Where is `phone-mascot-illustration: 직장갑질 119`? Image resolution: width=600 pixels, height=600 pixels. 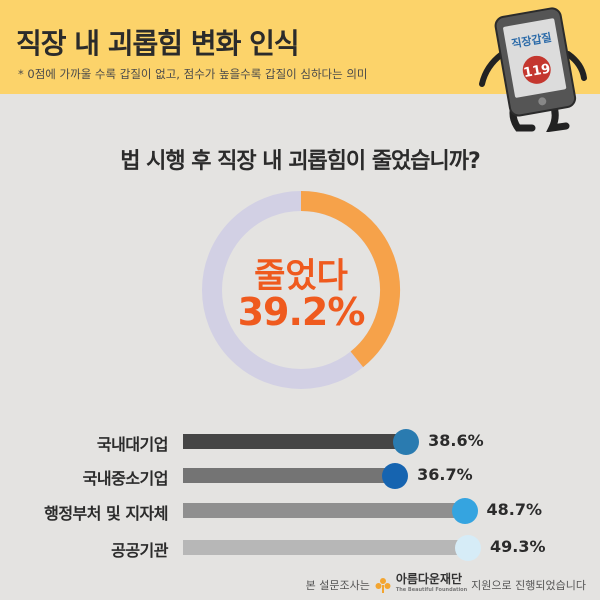
phone-mascot-illustration: 직장갑질 119 is located at coordinates (533, 69).